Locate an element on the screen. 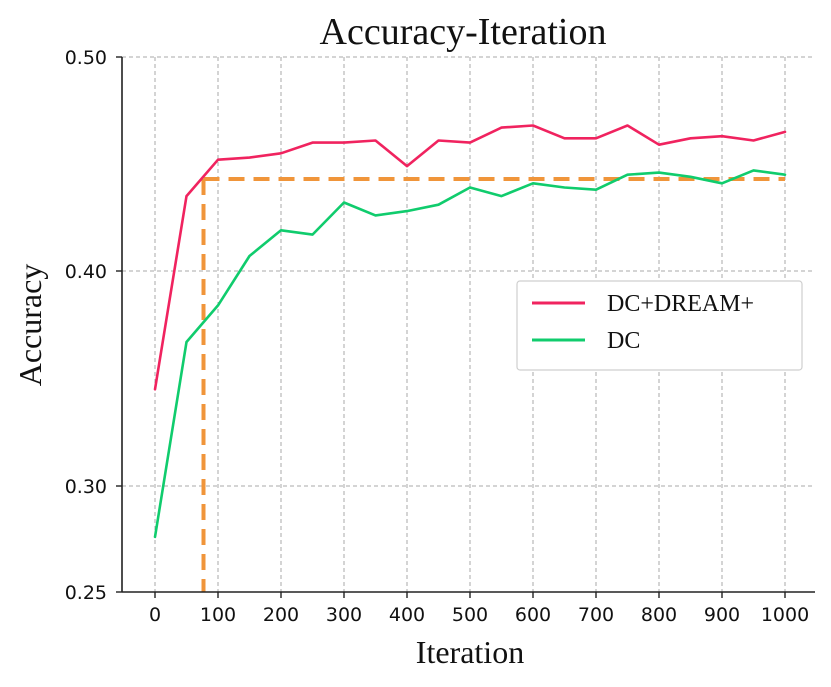 This screenshot has height=687, width=831. x-tick-label: 300 is located at coordinates (344, 615).